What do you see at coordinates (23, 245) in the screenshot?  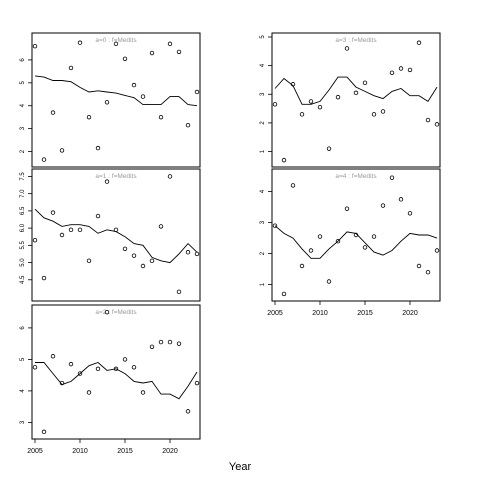 I see `y-tick-label: 5.5` at bounding box center [23, 245].